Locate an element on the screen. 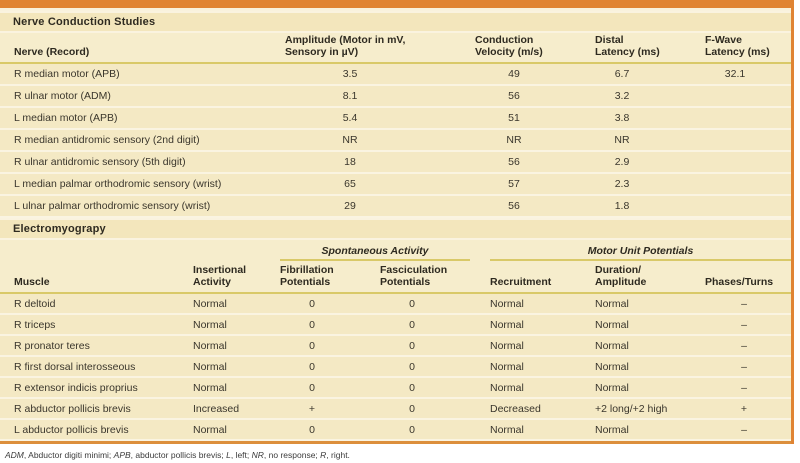 This screenshot has height=463, width=800. column-header: Muscle is located at coordinates (32, 282).